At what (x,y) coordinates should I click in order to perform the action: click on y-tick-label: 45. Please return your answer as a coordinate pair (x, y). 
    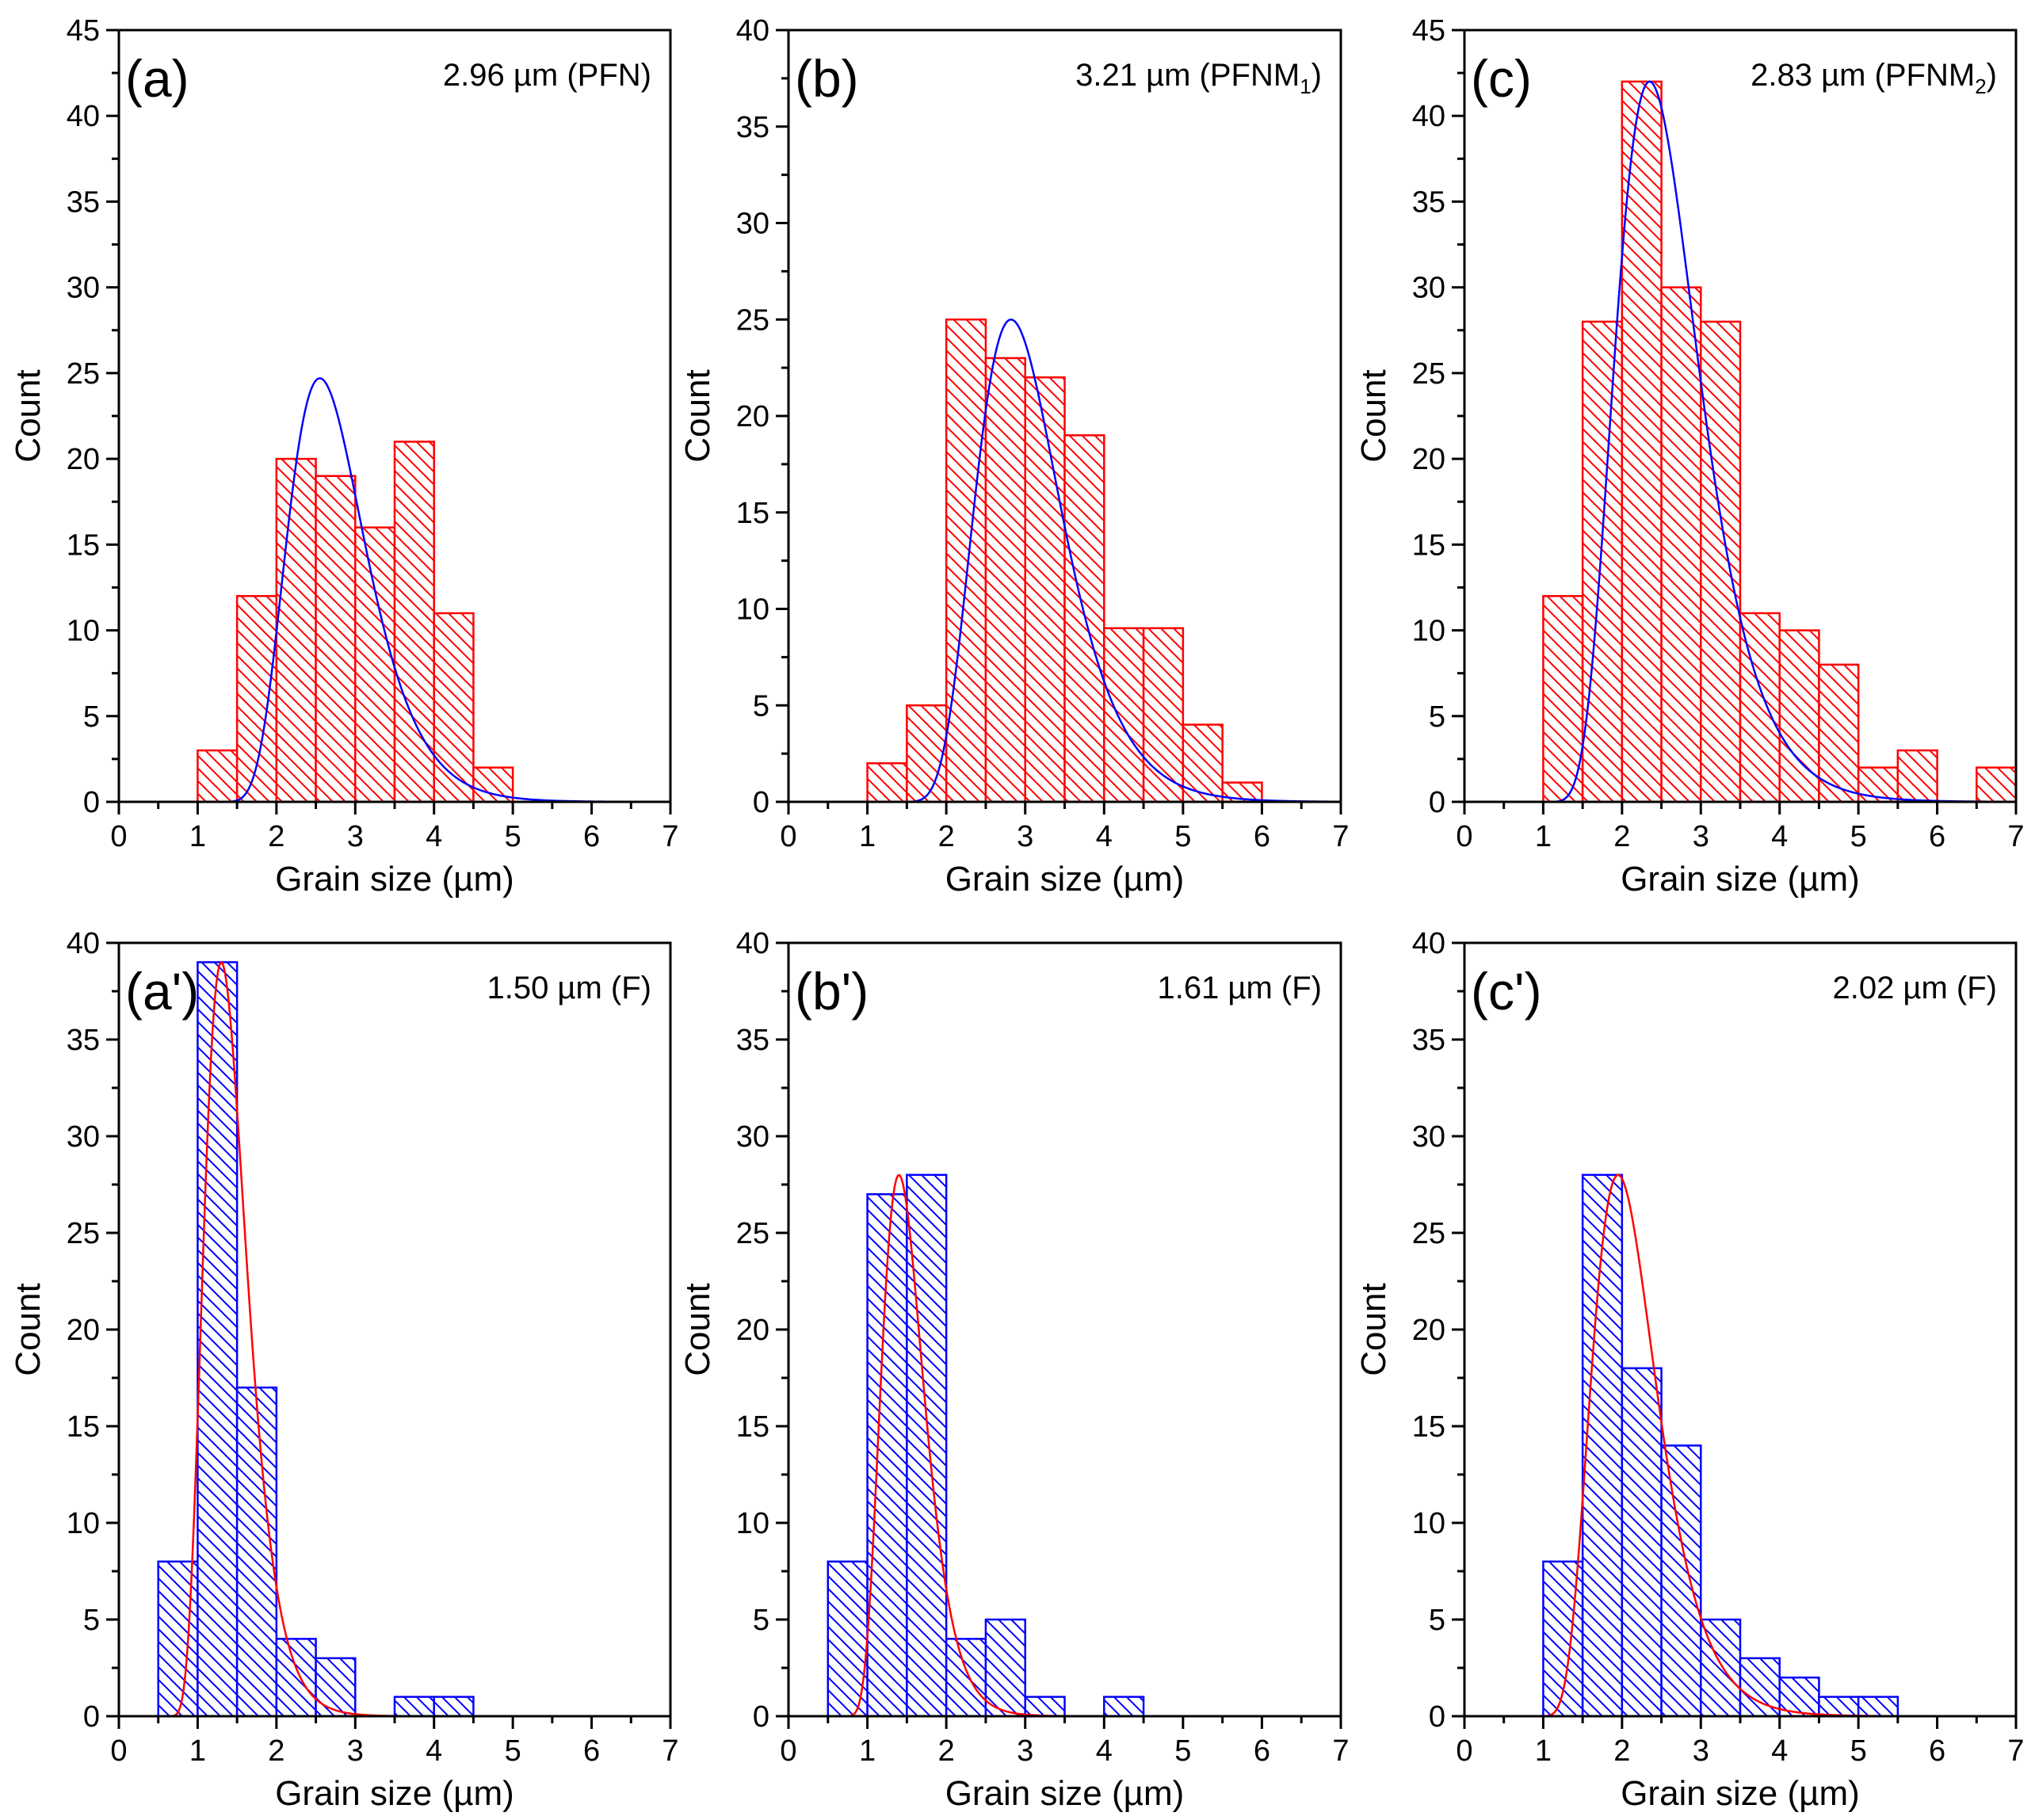
    Looking at the image, I should click on (84, 31).